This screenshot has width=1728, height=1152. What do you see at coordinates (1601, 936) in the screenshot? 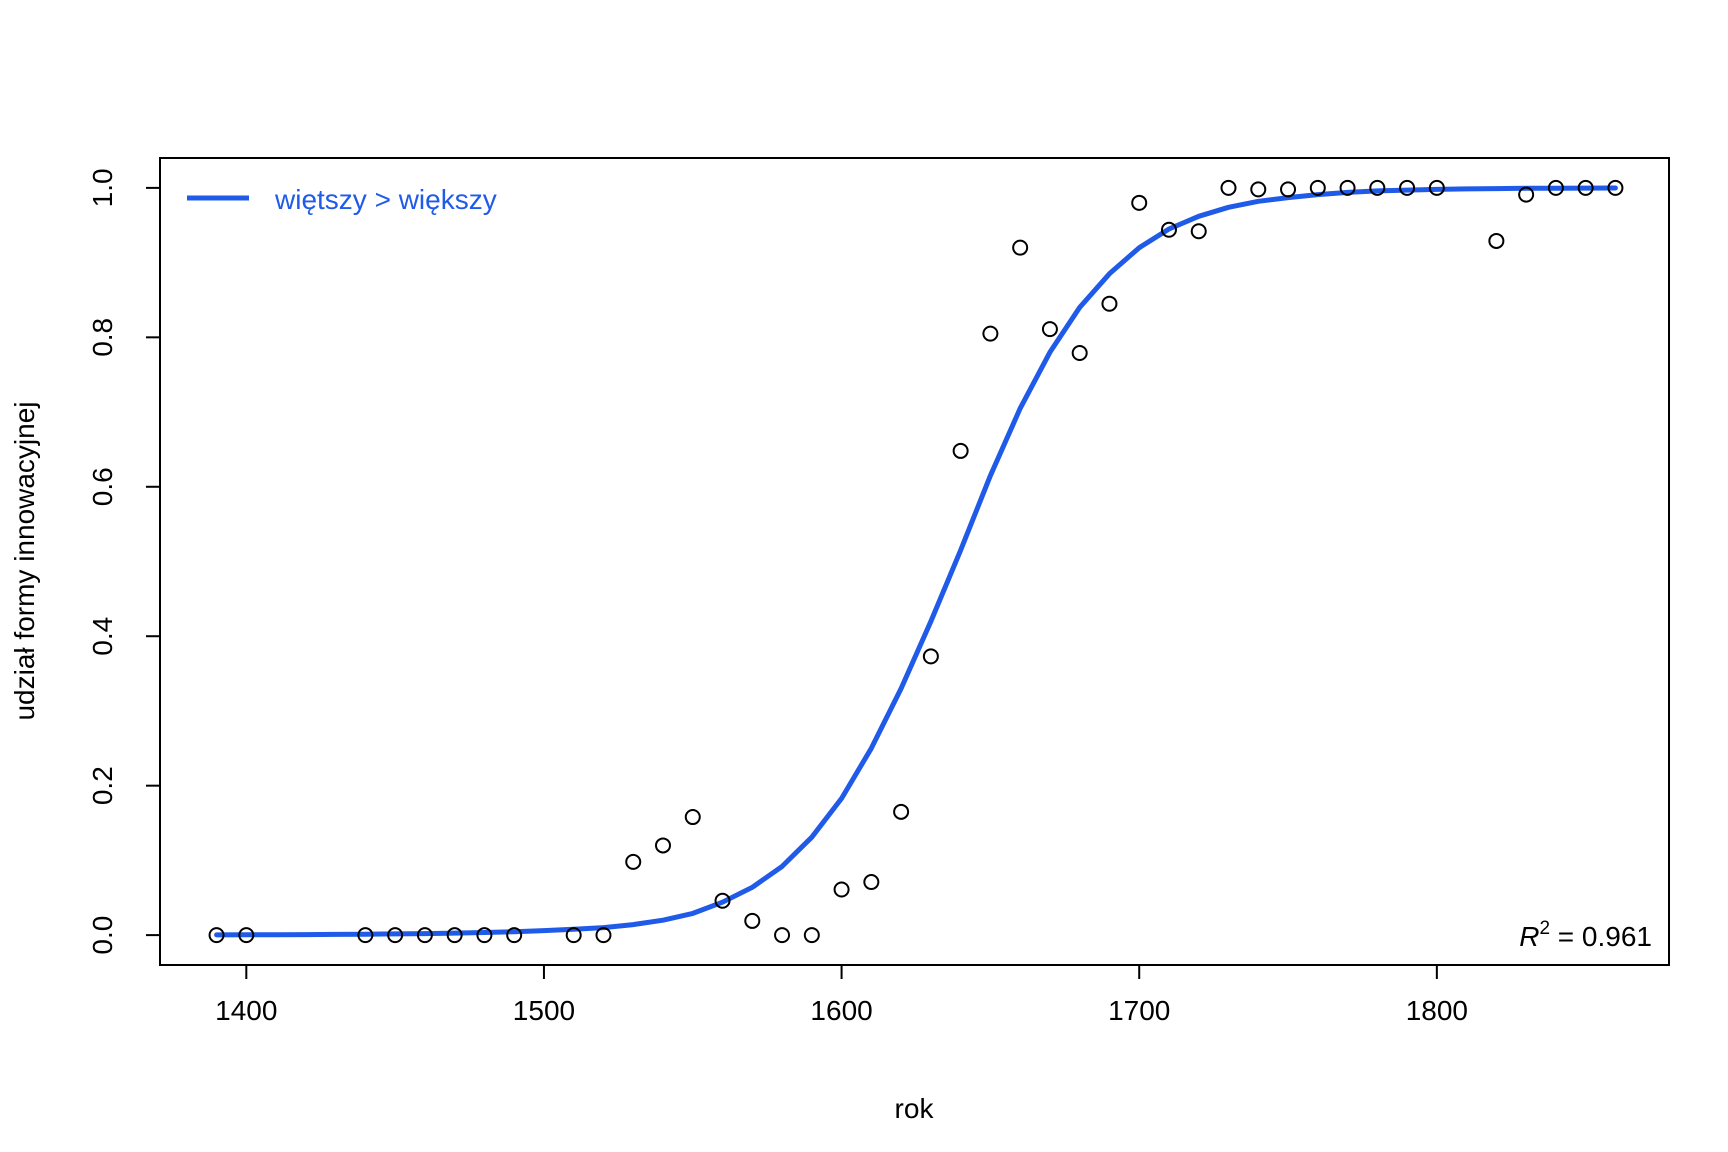
I see `r-squared-value: = 0.961` at bounding box center [1601, 936].